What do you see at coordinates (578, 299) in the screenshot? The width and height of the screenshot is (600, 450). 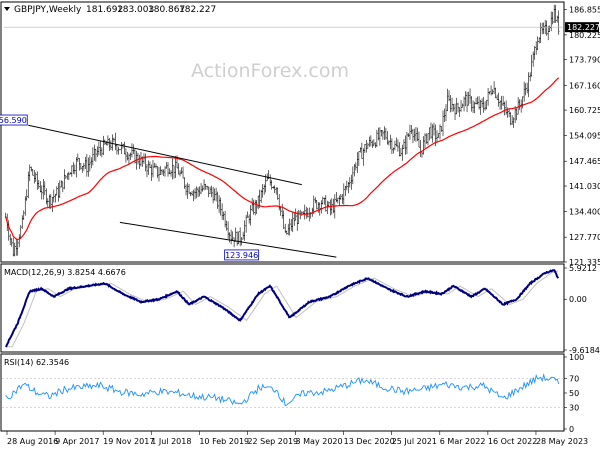 I see `macd-tick-label: 0.00` at bounding box center [578, 299].